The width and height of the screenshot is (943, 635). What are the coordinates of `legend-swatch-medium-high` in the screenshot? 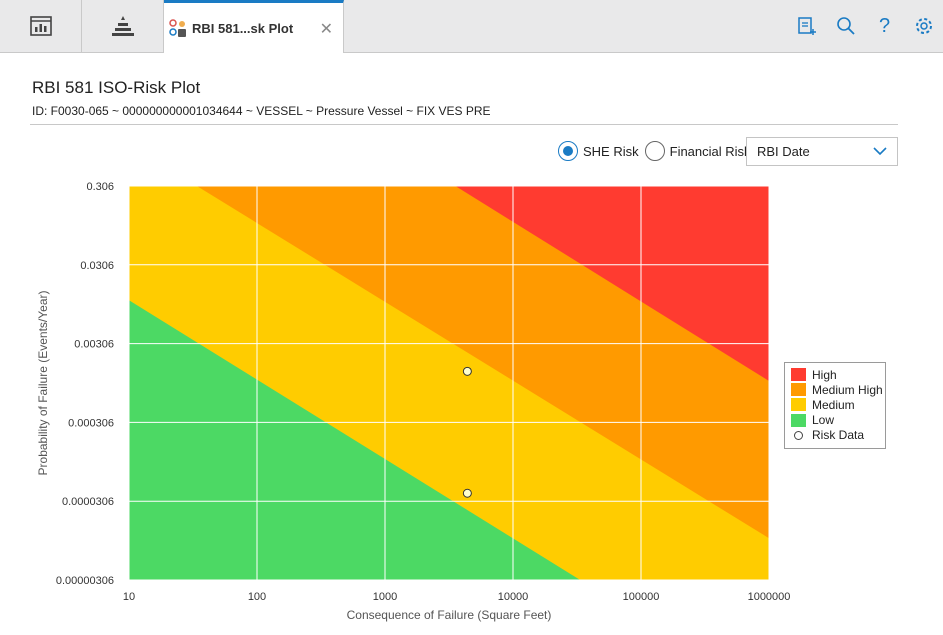 It's located at (798, 390).